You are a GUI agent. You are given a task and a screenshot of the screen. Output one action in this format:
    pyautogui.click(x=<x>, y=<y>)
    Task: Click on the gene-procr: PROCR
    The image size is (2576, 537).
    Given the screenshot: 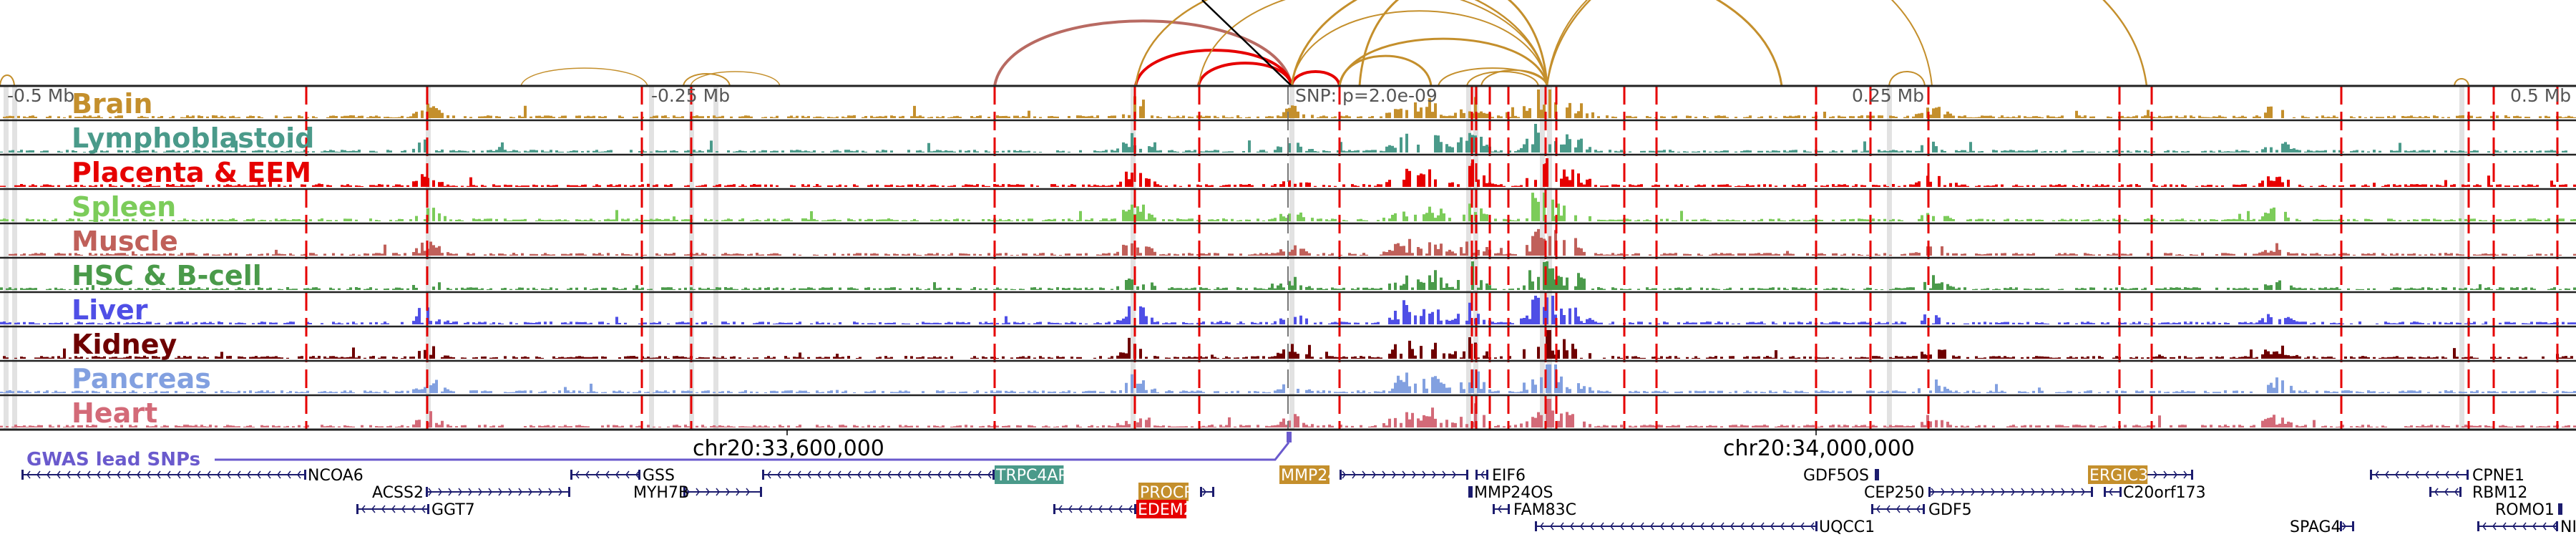 What is the action you would take?
    pyautogui.click(x=1176, y=492)
    